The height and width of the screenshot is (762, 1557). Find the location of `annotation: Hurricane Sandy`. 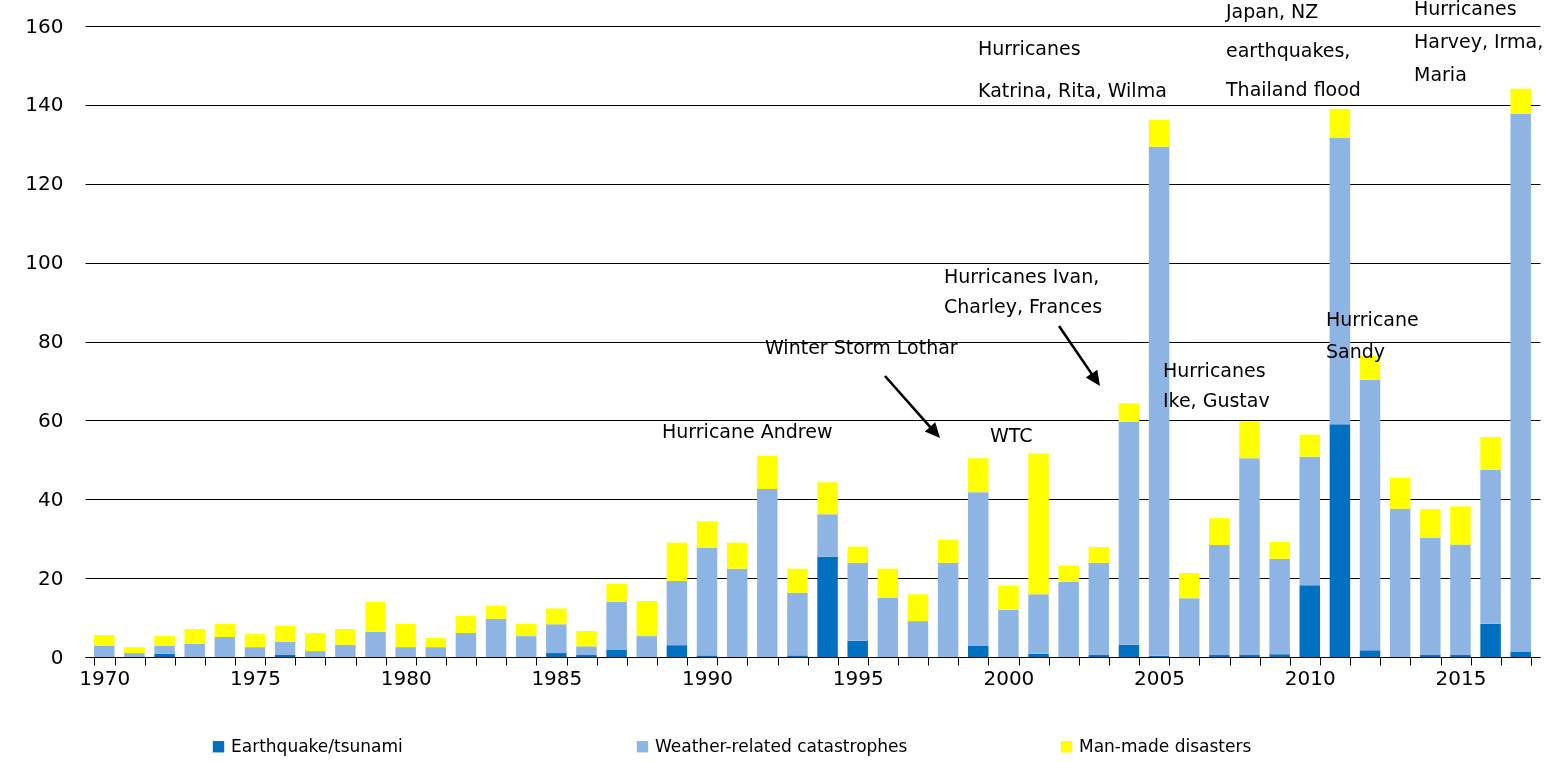

annotation: Hurricane Sandy is located at coordinates (1372, 335).